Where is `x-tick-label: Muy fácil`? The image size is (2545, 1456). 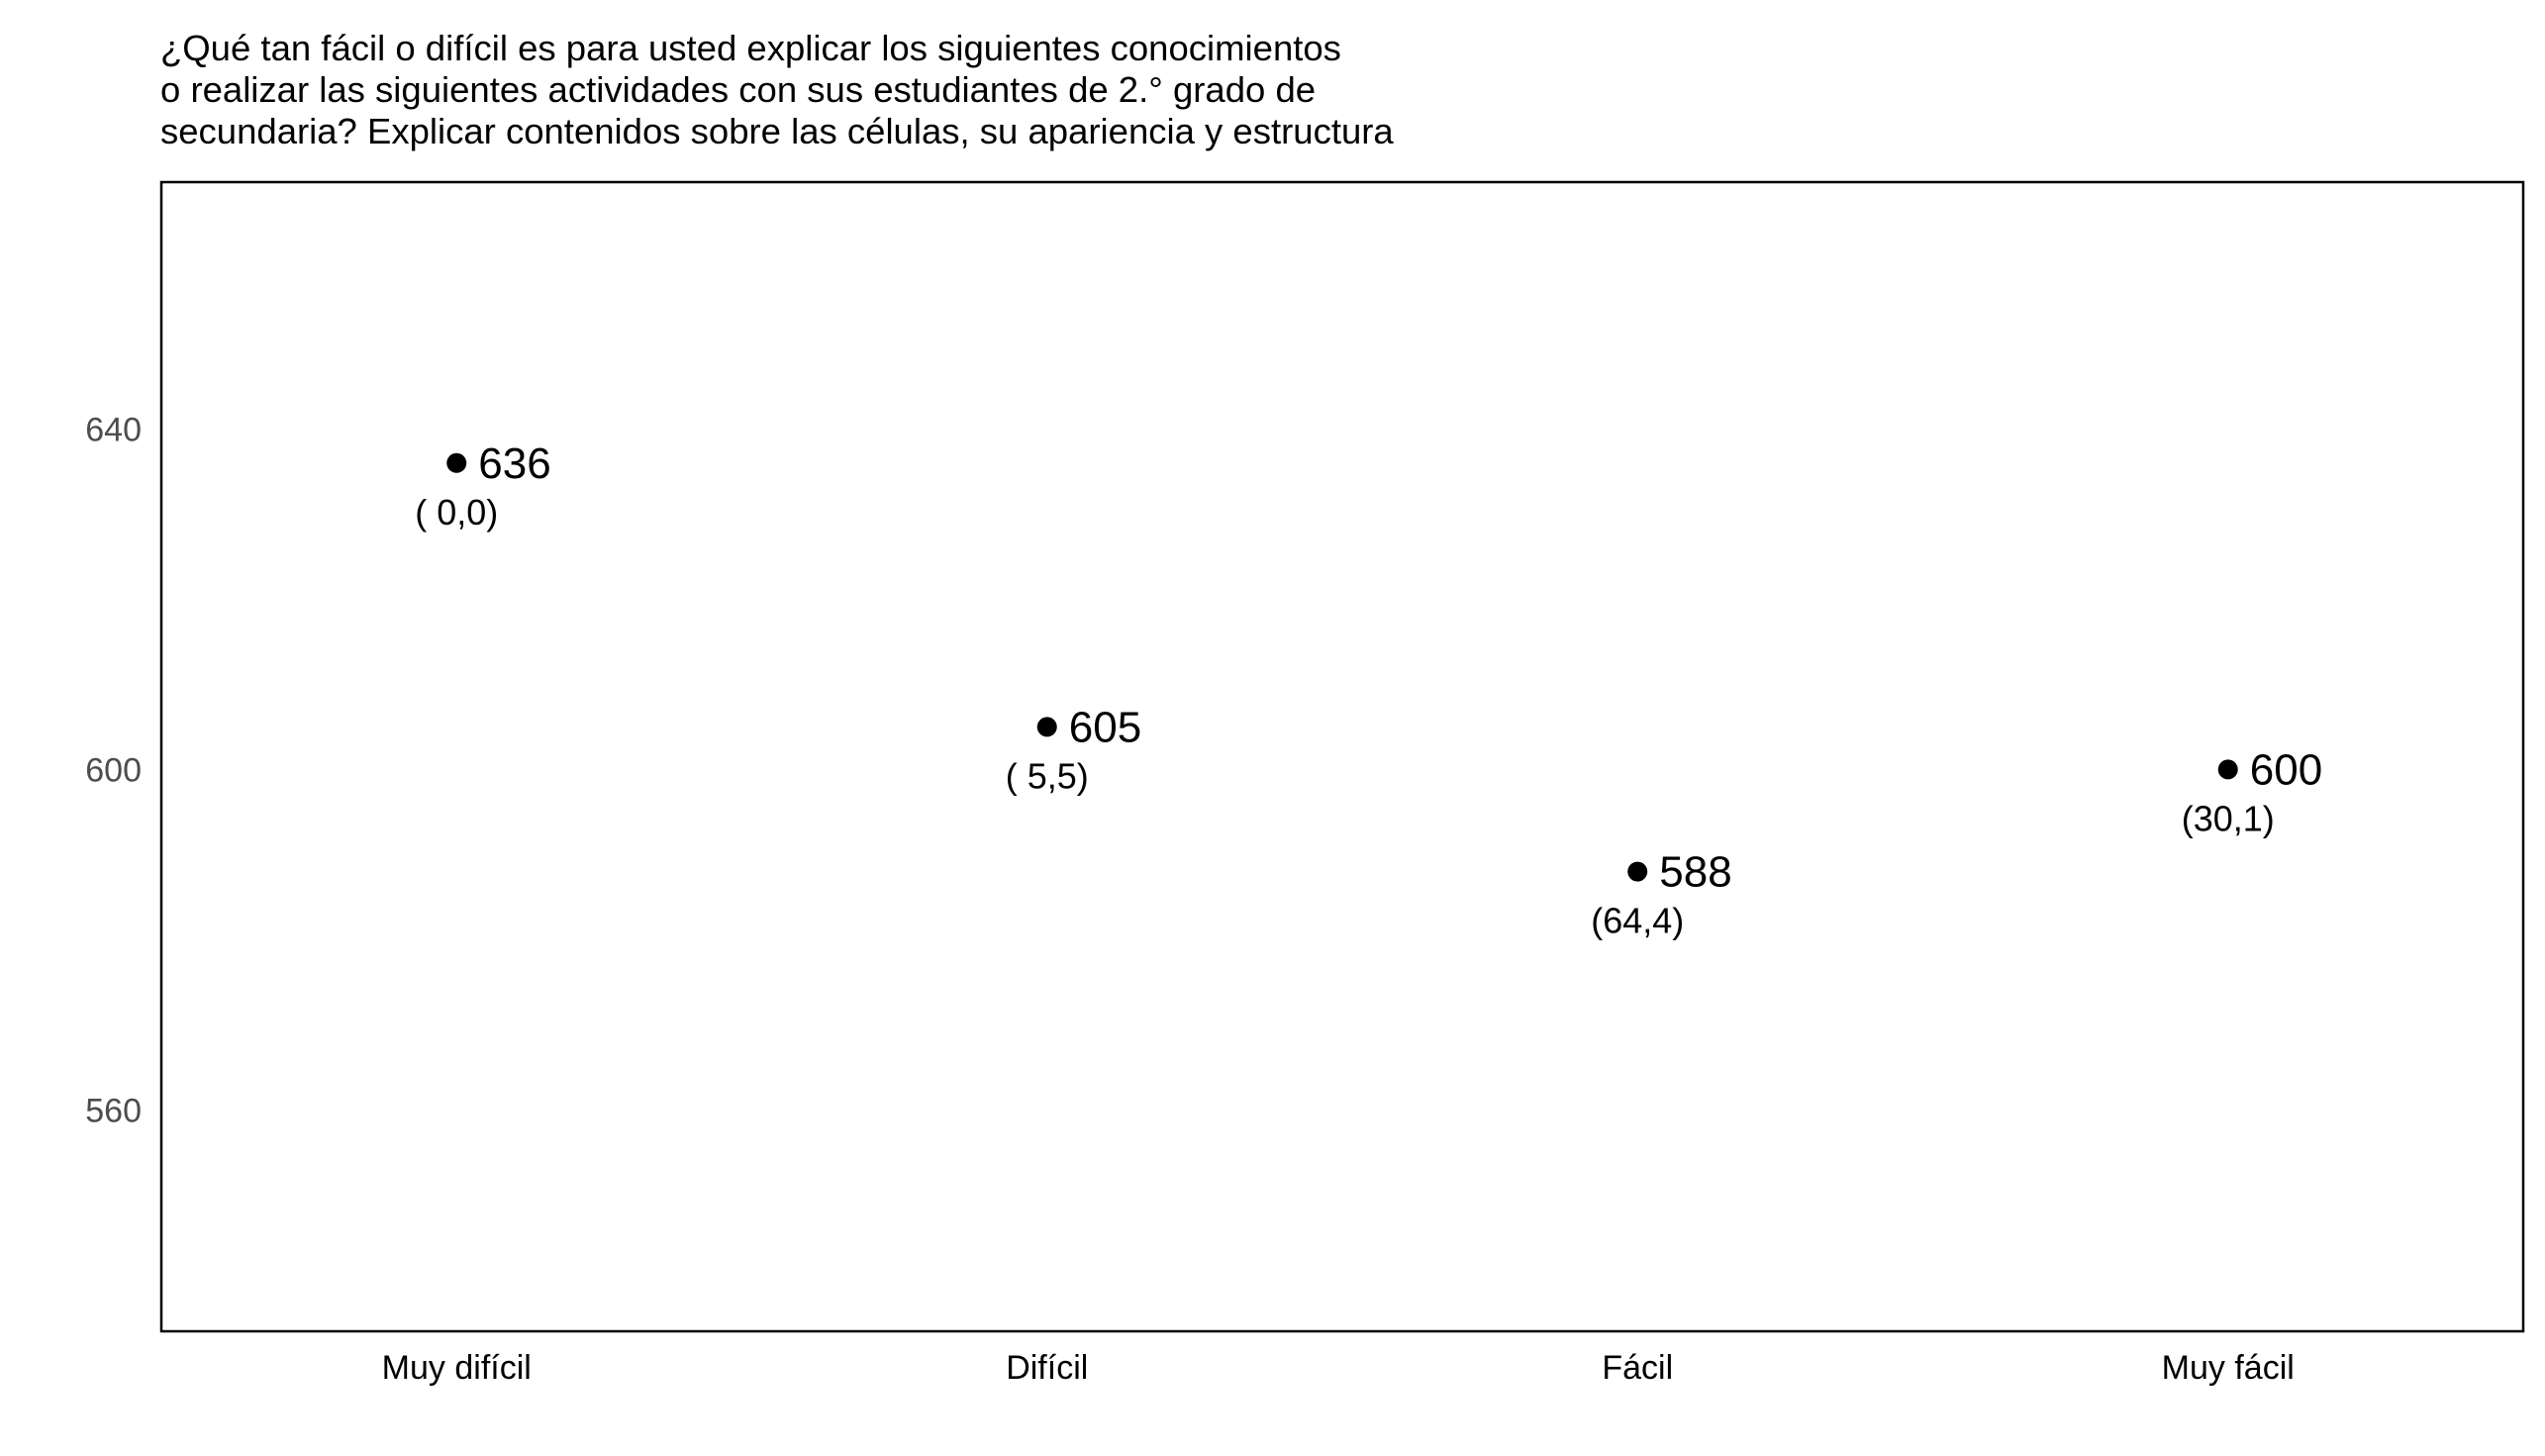
x-tick-label: Muy fácil is located at coordinates (2228, 1368).